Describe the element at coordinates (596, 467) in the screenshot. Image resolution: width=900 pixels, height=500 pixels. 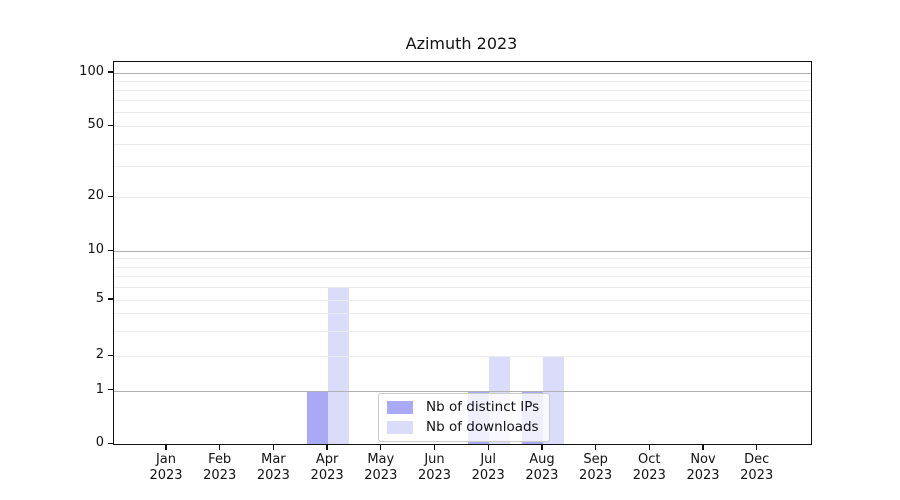
I see `x-tick-label-sep: Sep 2023` at that location.